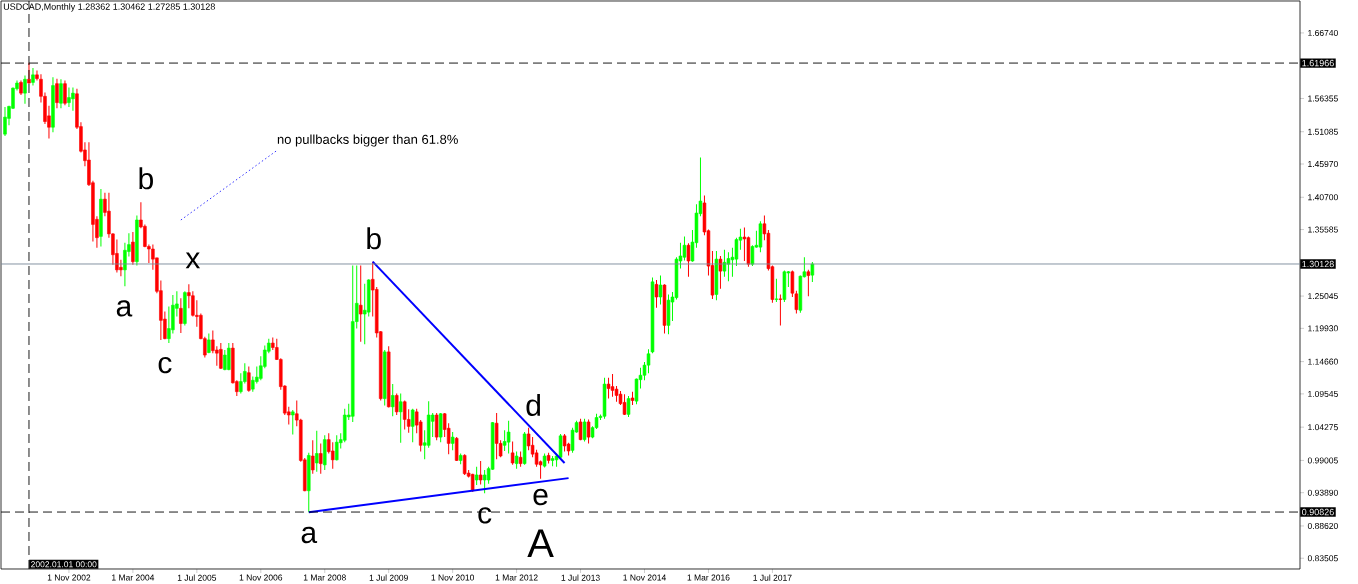 This screenshot has height=584, width=1358. I want to click on x-tick-label: 1 Mar 2016, so click(708, 577).